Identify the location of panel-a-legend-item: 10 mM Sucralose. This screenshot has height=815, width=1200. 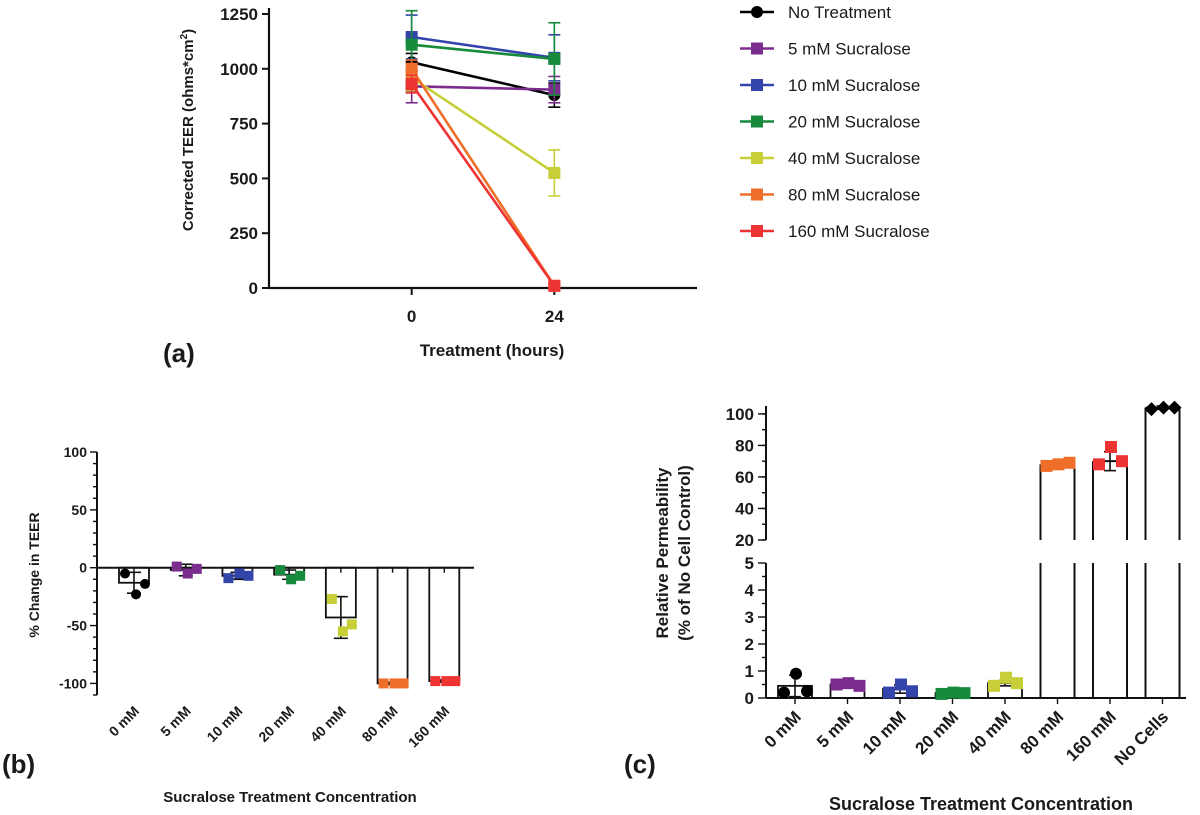
(830, 85).